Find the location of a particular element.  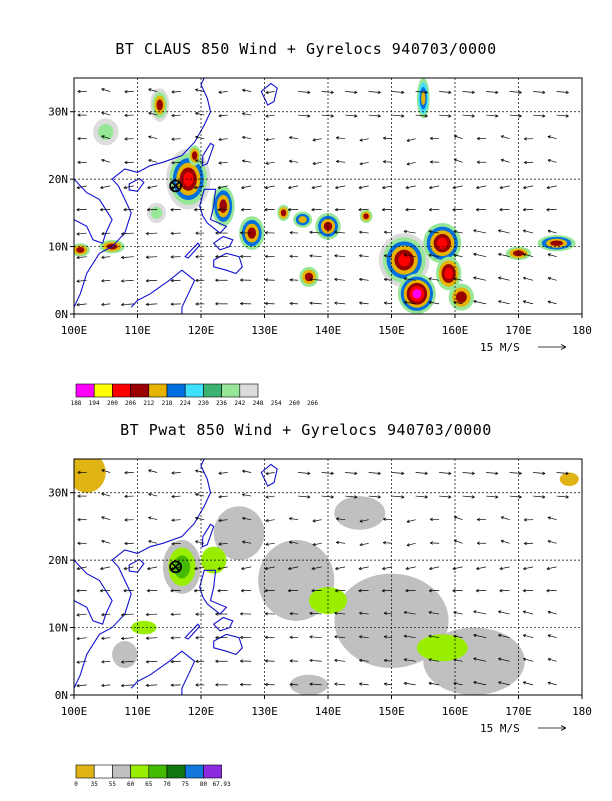

colorbar-label: 212 is located at coordinates (148, 403).